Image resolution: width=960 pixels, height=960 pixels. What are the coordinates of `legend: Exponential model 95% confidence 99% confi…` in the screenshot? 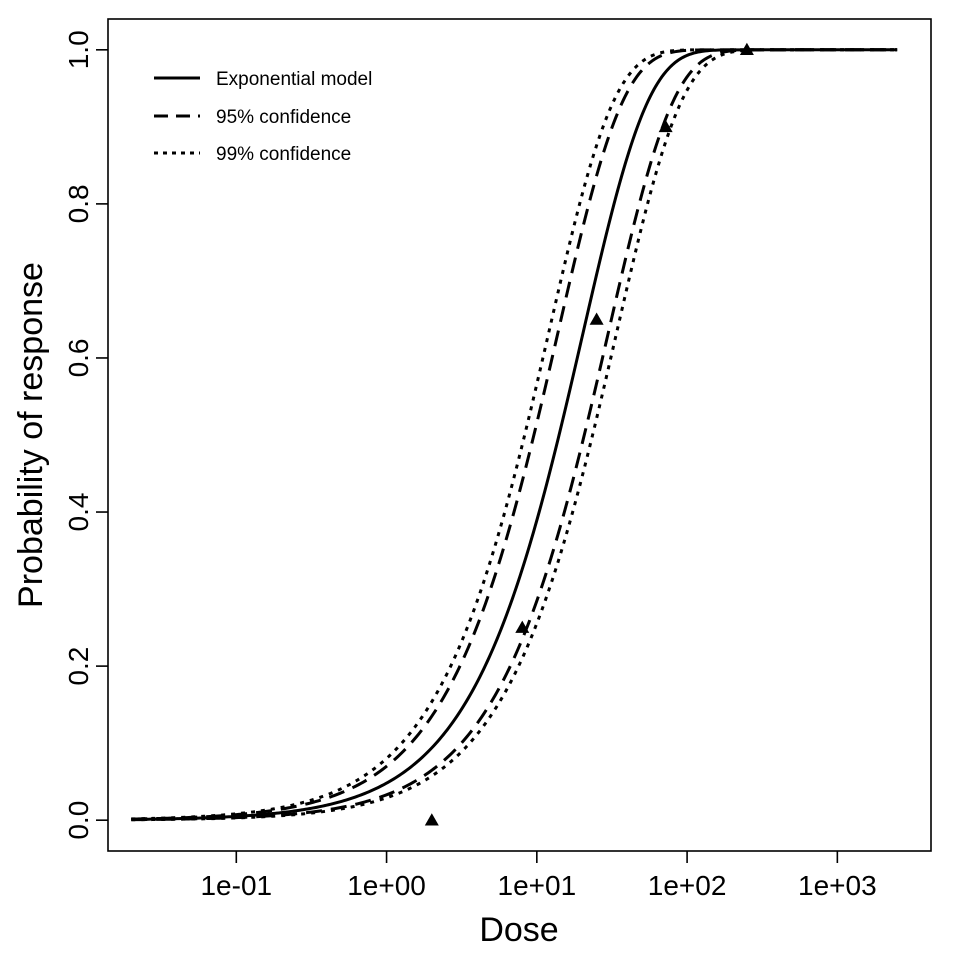 It's located at (263, 117).